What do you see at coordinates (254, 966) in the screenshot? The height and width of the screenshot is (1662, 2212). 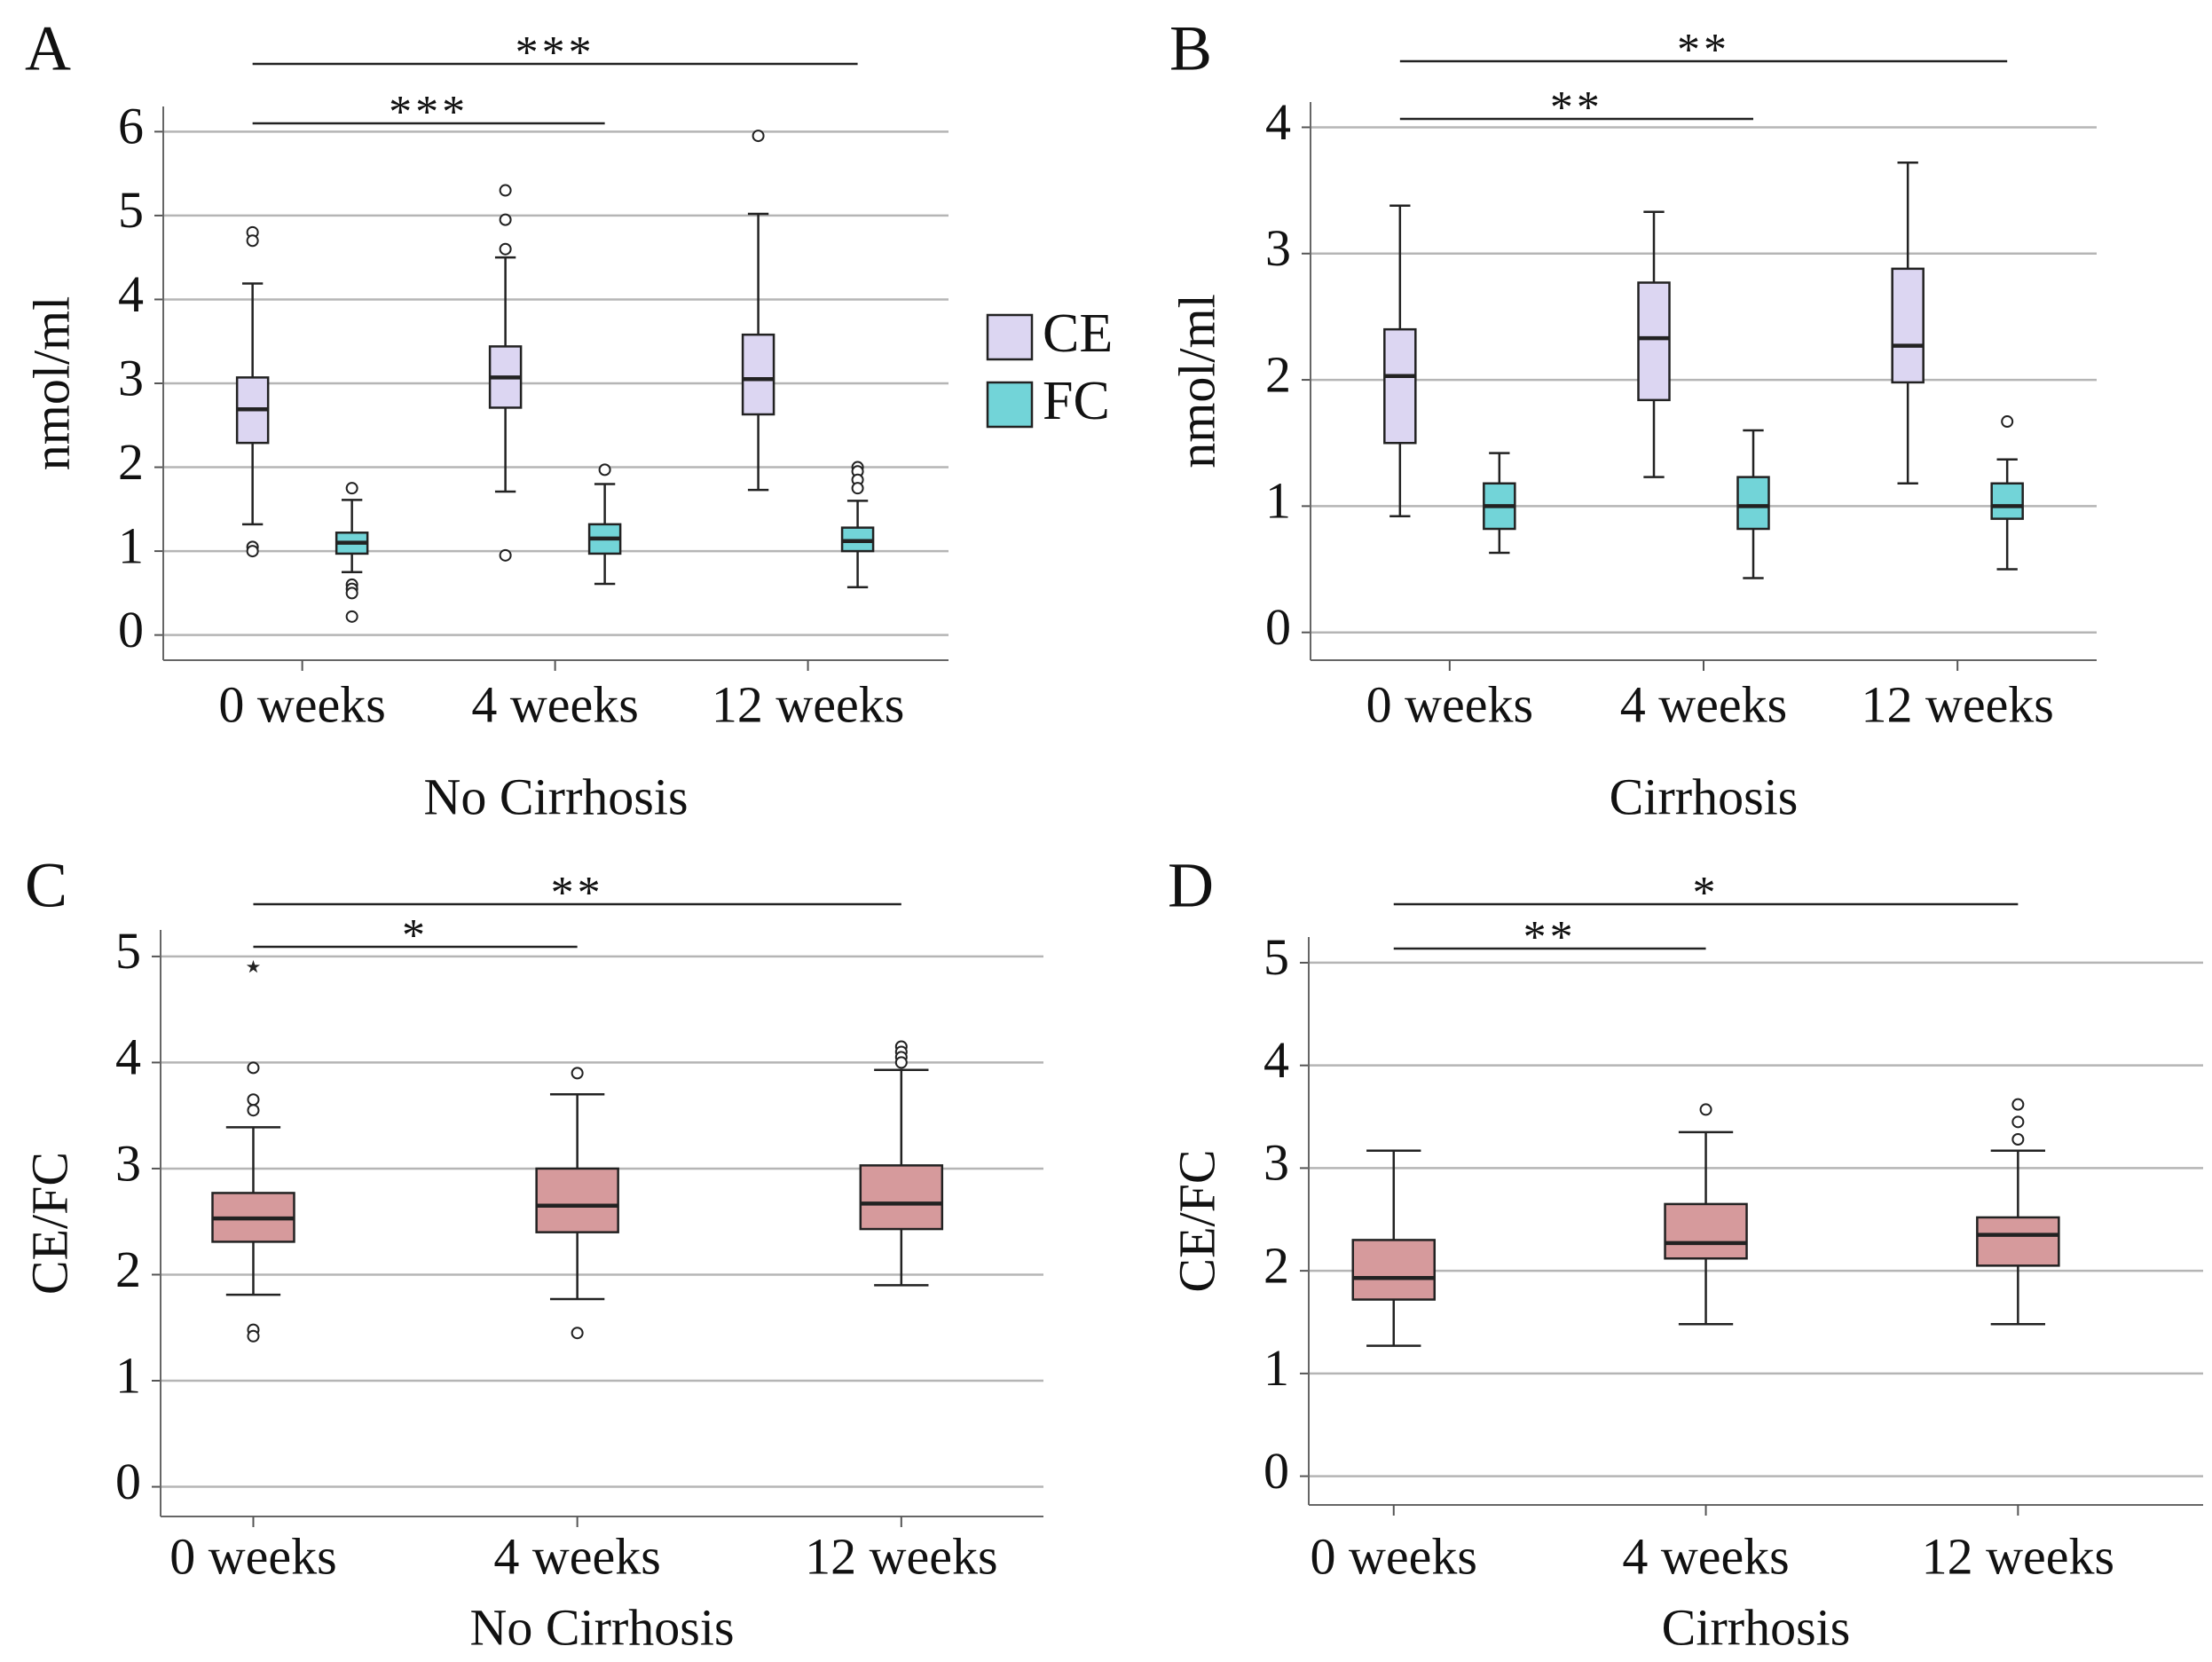 I see `extreme-outlier` at bounding box center [254, 966].